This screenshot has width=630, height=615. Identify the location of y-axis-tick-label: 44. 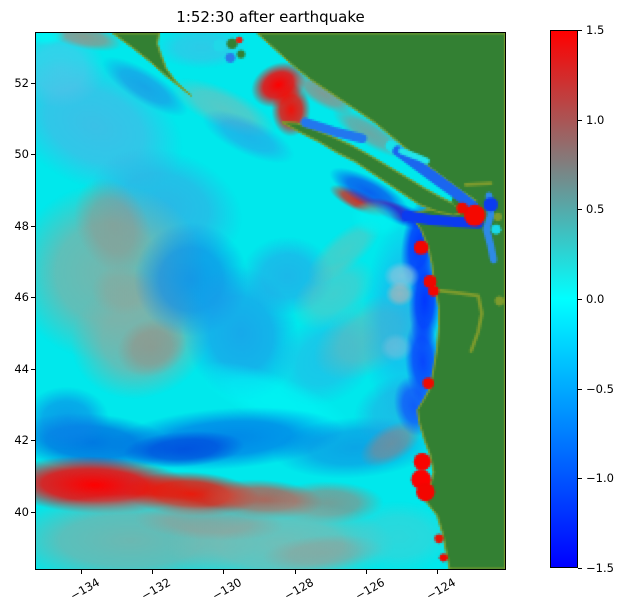
(21, 368).